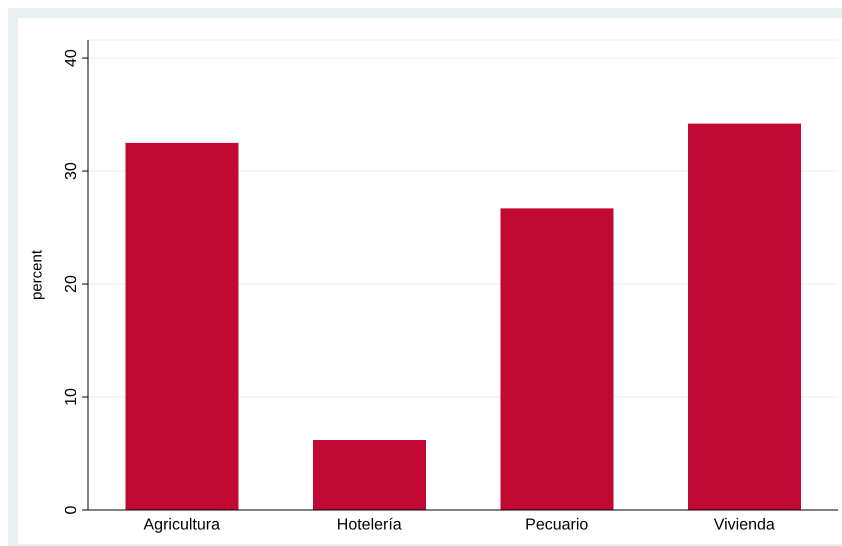  Describe the element at coordinates (744, 525) in the screenshot. I see `x-tick-label: Vivienda` at that location.